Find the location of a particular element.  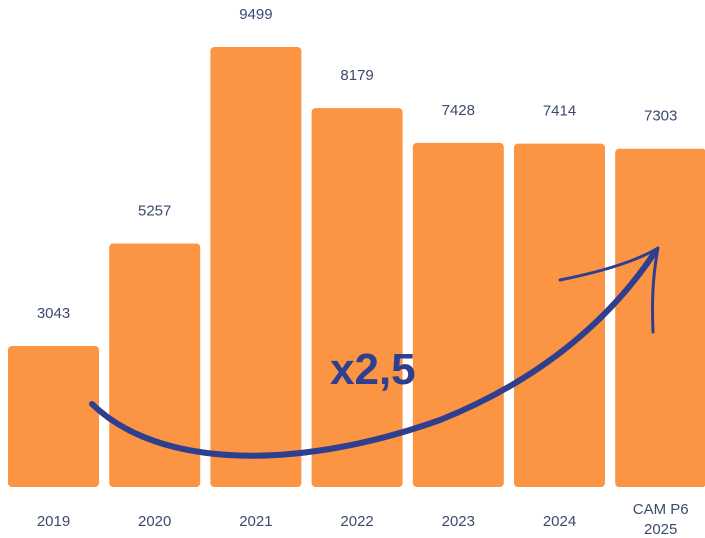

category-label-2: 2021 is located at coordinates (255, 521).